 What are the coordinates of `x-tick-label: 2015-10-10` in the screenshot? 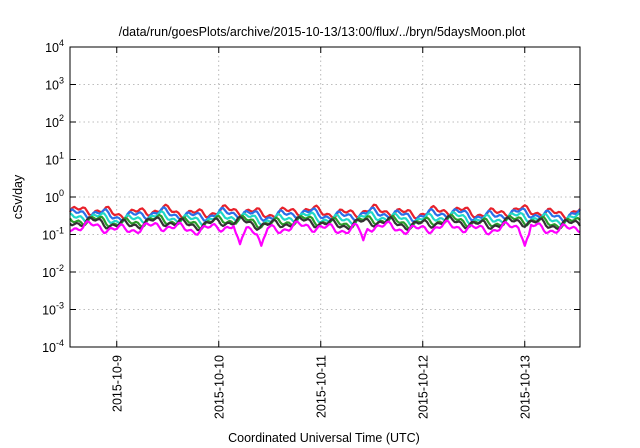 It's located at (219, 387).